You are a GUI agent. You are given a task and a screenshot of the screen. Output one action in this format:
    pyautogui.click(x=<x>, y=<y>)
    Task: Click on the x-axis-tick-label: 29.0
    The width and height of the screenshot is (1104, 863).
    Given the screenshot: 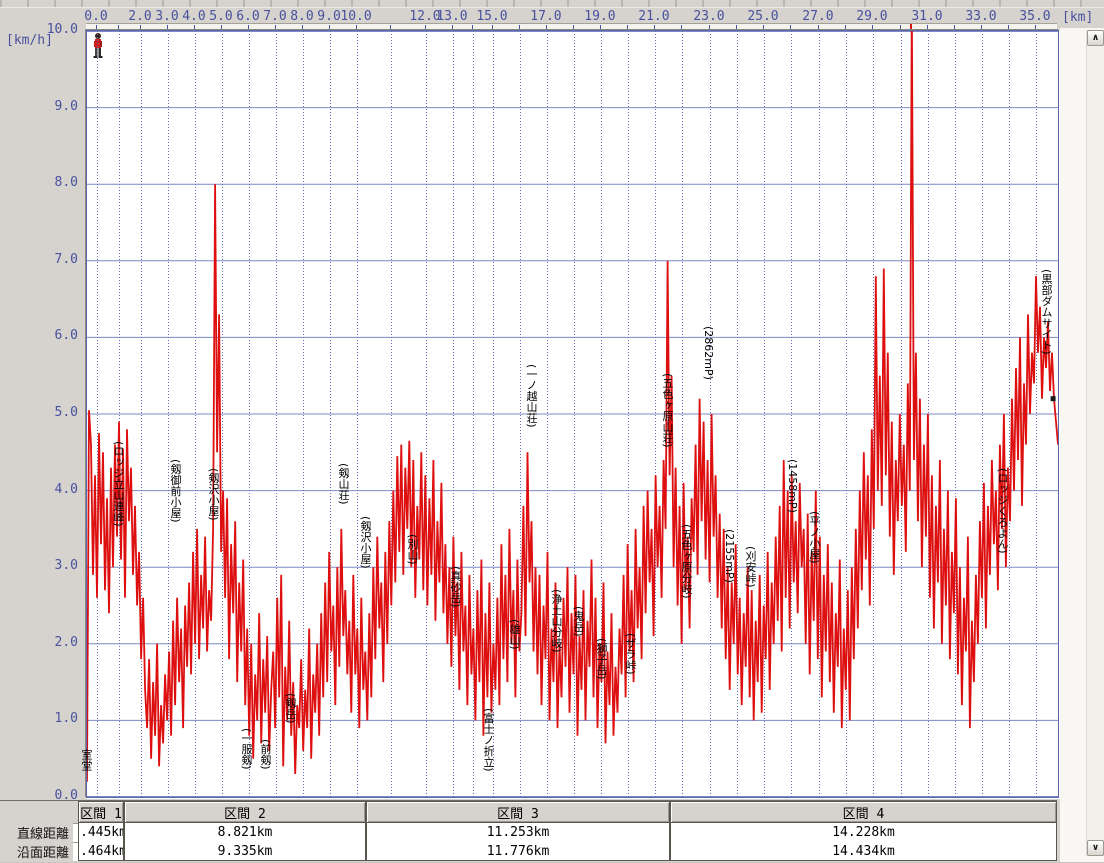 What is the action you would take?
    pyautogui.click(x=872, y=16)
    